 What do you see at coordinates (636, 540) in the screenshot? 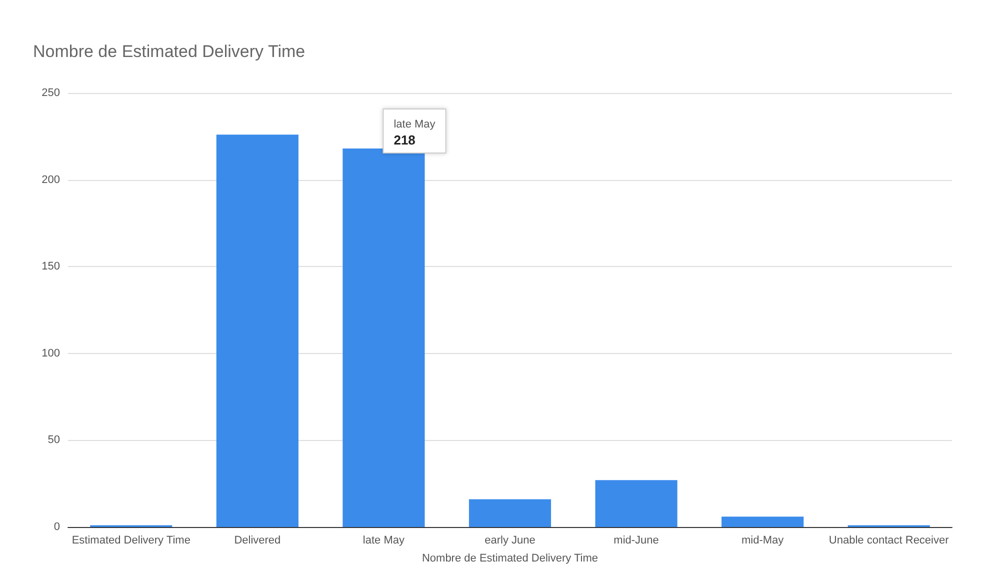
I see `x-tick-label: mid-June` at bounding box center [636, 540].